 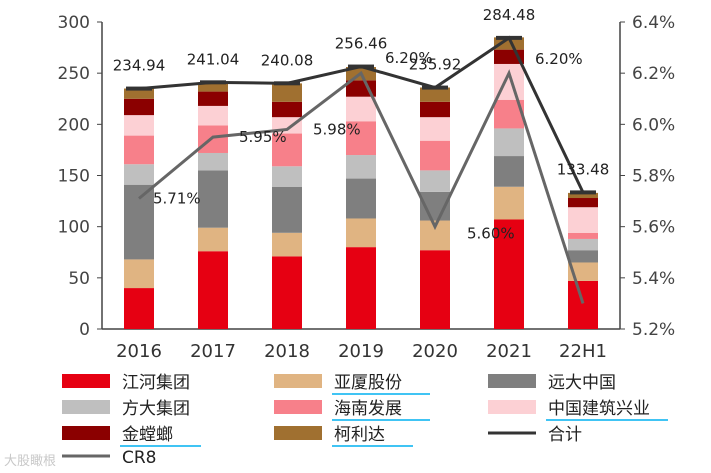 I want to click on legend-label: 江河集团, so click(x=156, y=383).